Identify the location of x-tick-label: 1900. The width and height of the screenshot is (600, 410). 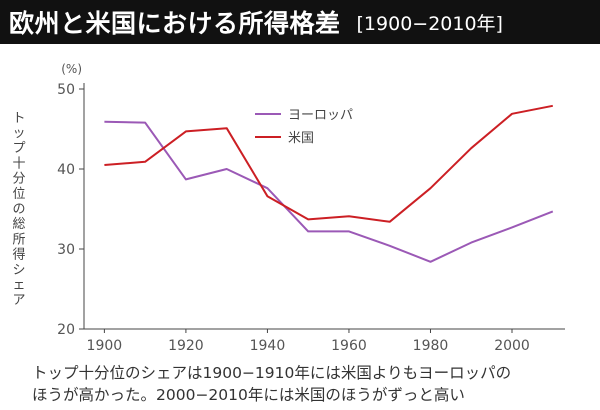
(105, 346).